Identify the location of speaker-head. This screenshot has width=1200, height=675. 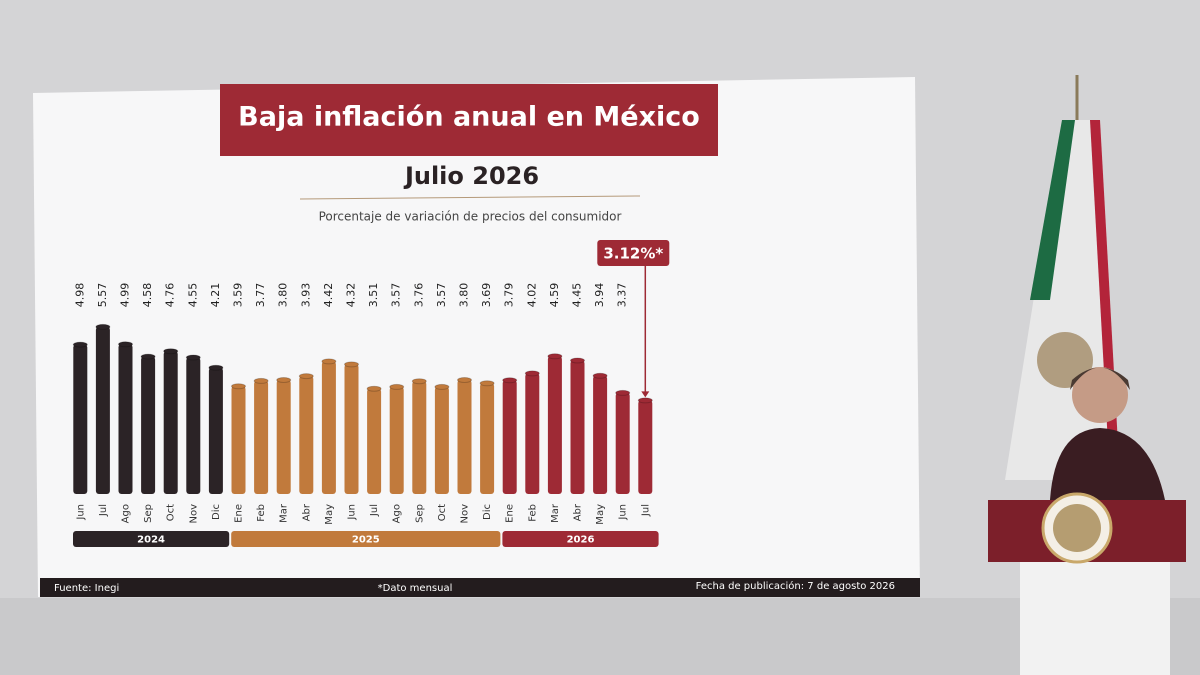
(1100, 395).